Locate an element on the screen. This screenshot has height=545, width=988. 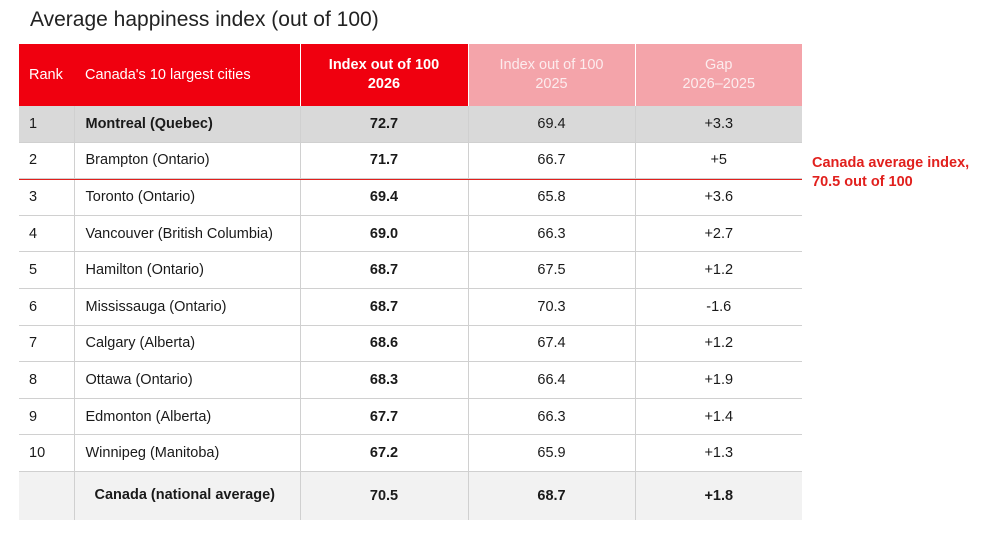
rank-cell: 9 is located at coordinates (46, 417).